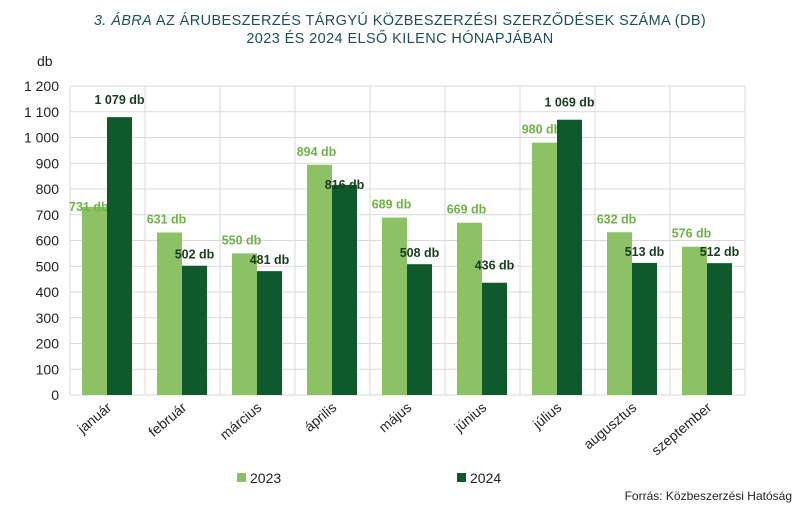 The image size is (800, 521). Describe the element at coordinates (569, 103) in the screenshot. I see `data-label-2024: 1 069 db` at that location.